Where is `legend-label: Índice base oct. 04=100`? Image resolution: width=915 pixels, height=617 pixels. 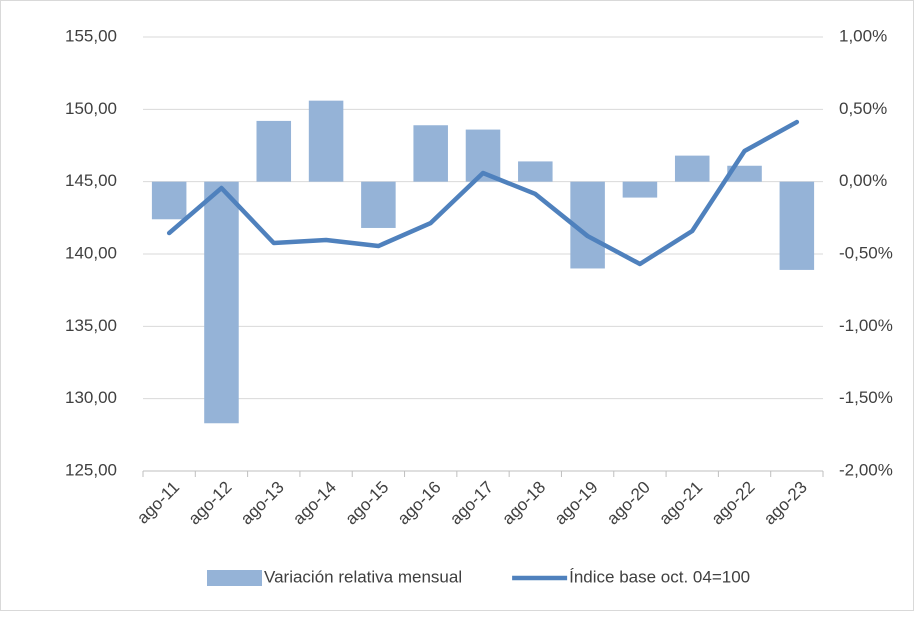 legend-label: Índice base oct. 04=100 is located at coordinates (659, 576).